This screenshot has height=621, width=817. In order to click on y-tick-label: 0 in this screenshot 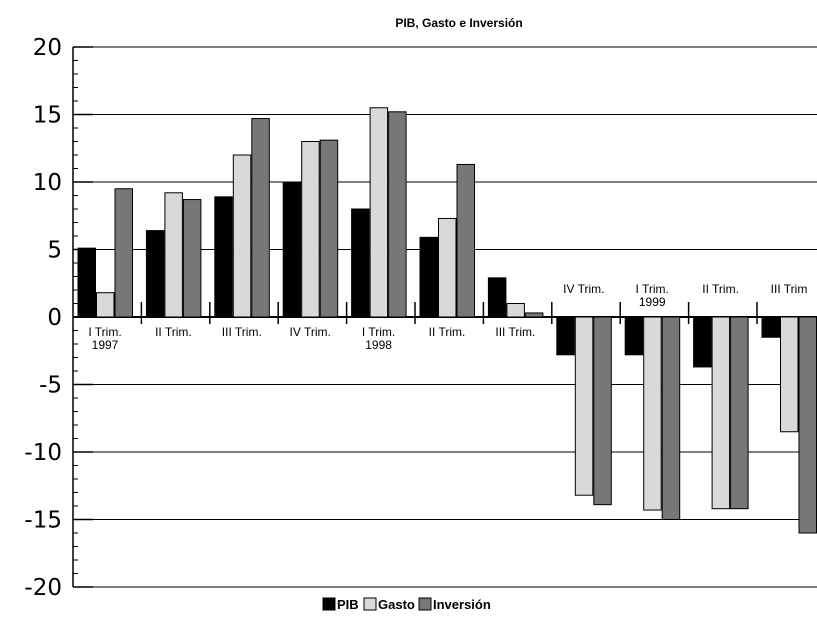, I will do `click(54, 318)`.